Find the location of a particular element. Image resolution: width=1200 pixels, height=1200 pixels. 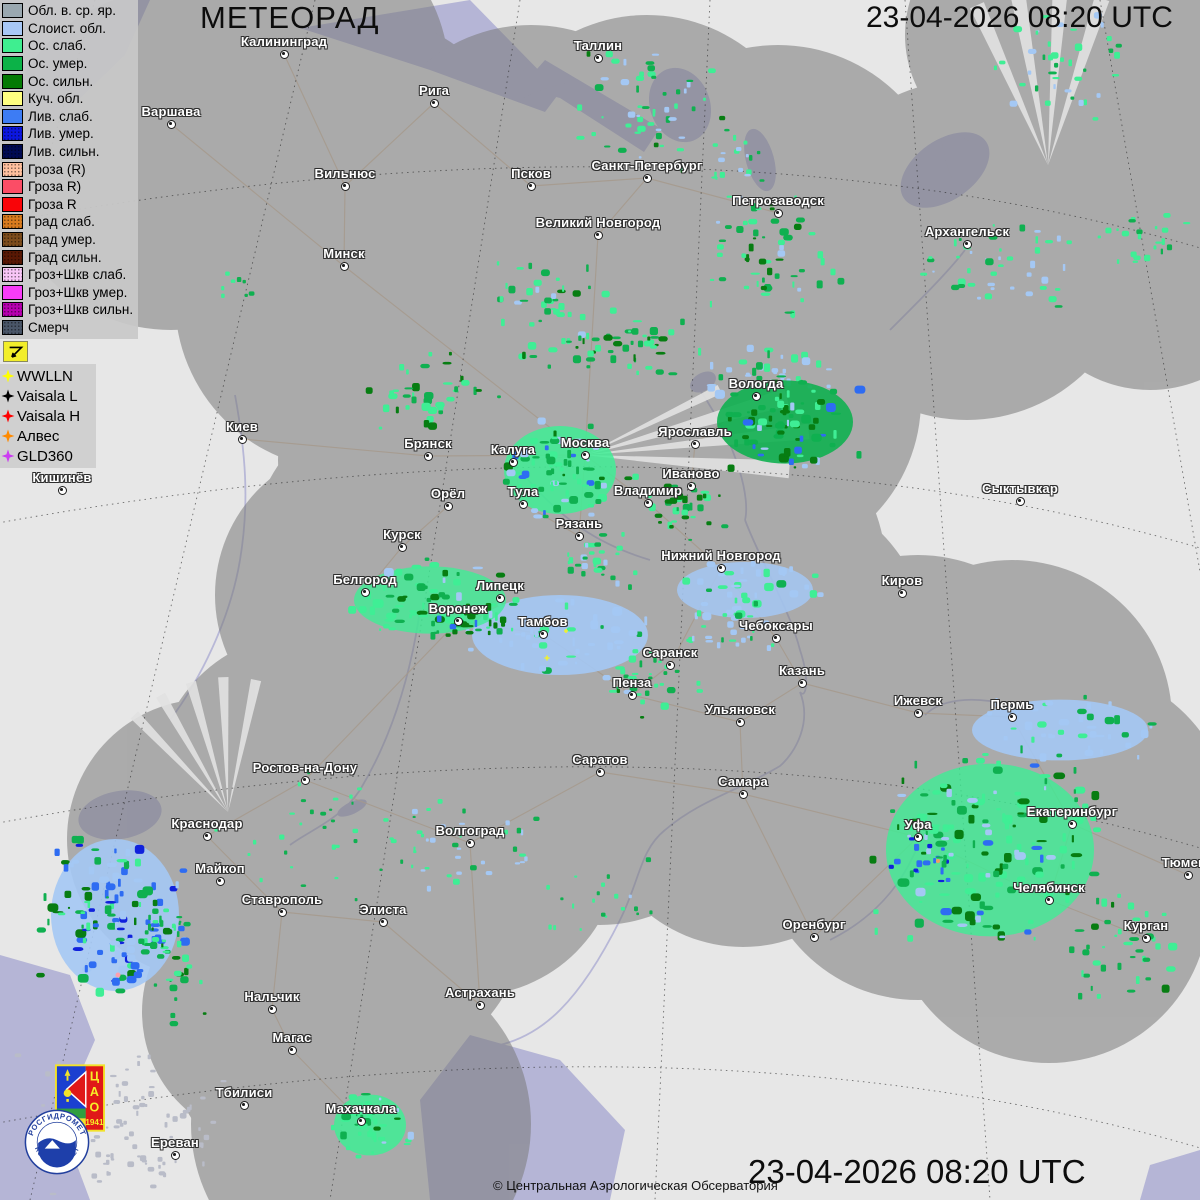

legend-label: Гроз+Шкв сильн. is located at coordinates (81, 310).